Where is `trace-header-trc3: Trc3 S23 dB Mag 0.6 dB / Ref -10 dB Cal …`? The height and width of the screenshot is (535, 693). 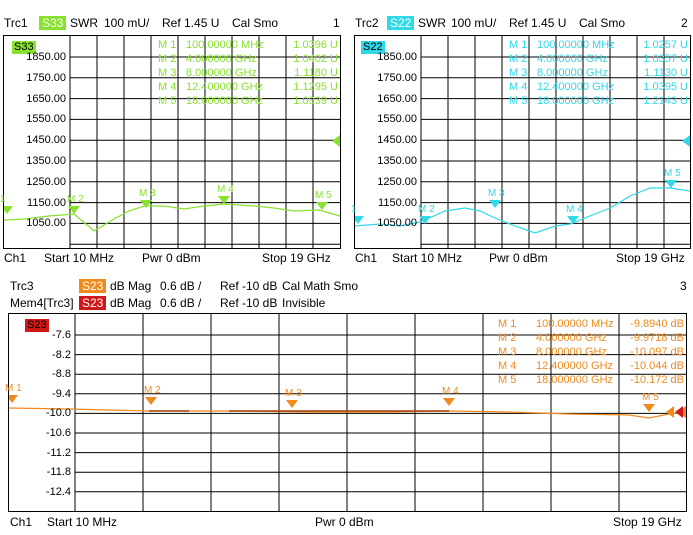
trace-header-trc3: Trc3 S23 dB Mag 0.6 dB / Ref -10 dB Cal … is located at coordinates (350, 286).